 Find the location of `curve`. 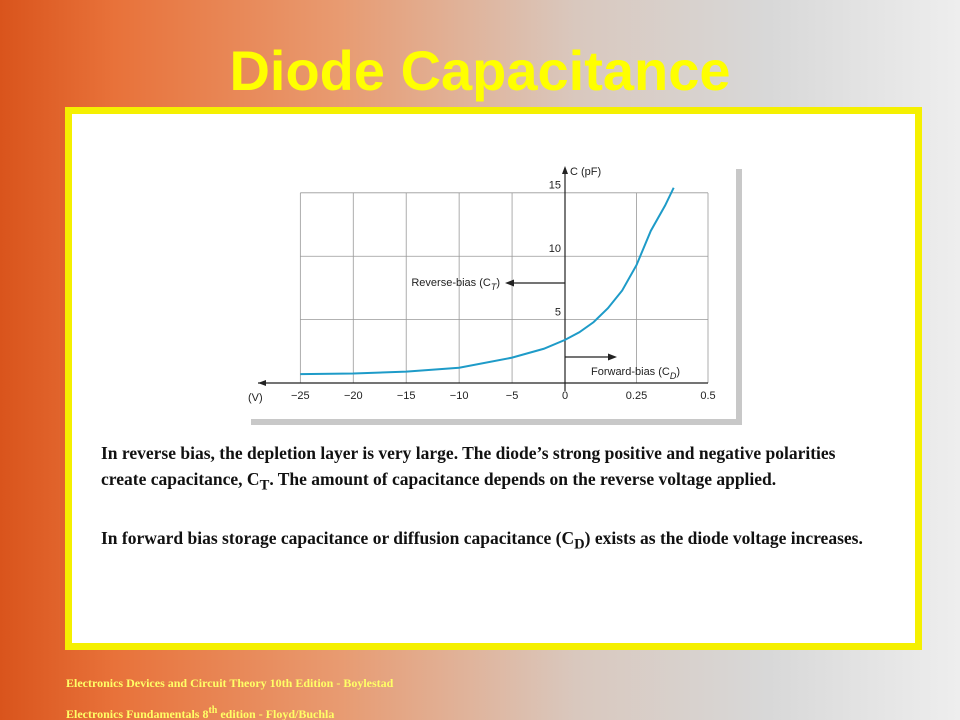

curve is located at coordinates (487, 281).